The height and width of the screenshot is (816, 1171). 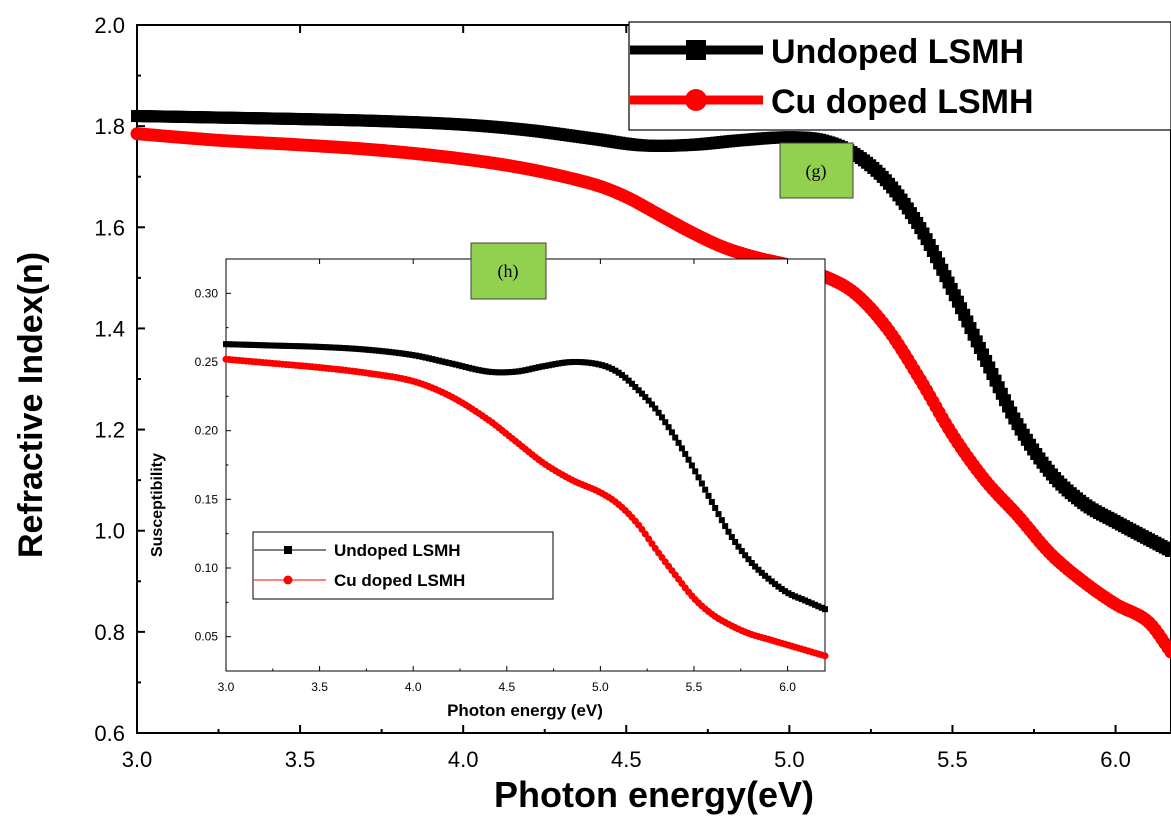 What do you see at coordinates (109, 227) in the screenshot?
I see `y-tick-label: 1.6` at bounding box center [109, 227].